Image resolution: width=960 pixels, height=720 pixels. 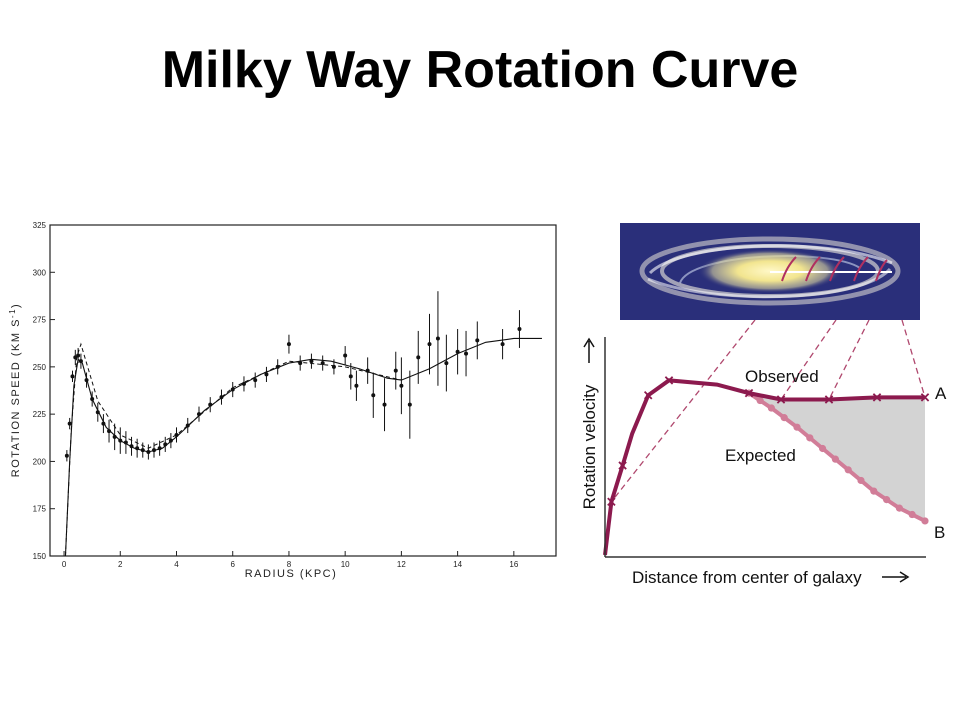 What do you see at coordinates (232, 564) in the screenshot?
I see `x-tick-label: 6` at bounding box center [232, 564].